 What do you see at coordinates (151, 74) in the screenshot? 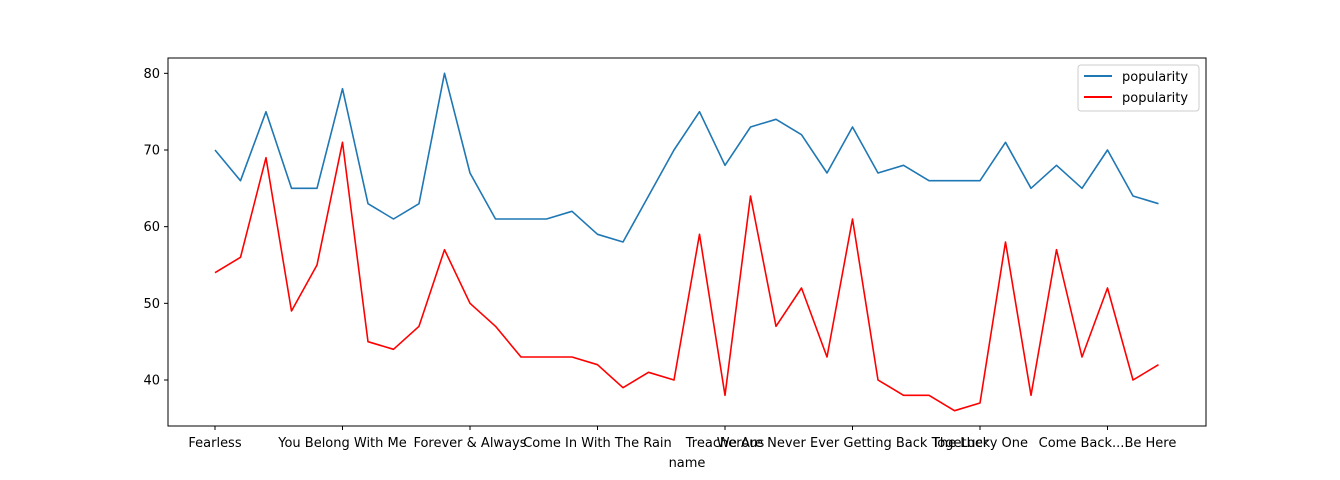
I see `y-tick-label: 80` at bounding box center [151, 74].